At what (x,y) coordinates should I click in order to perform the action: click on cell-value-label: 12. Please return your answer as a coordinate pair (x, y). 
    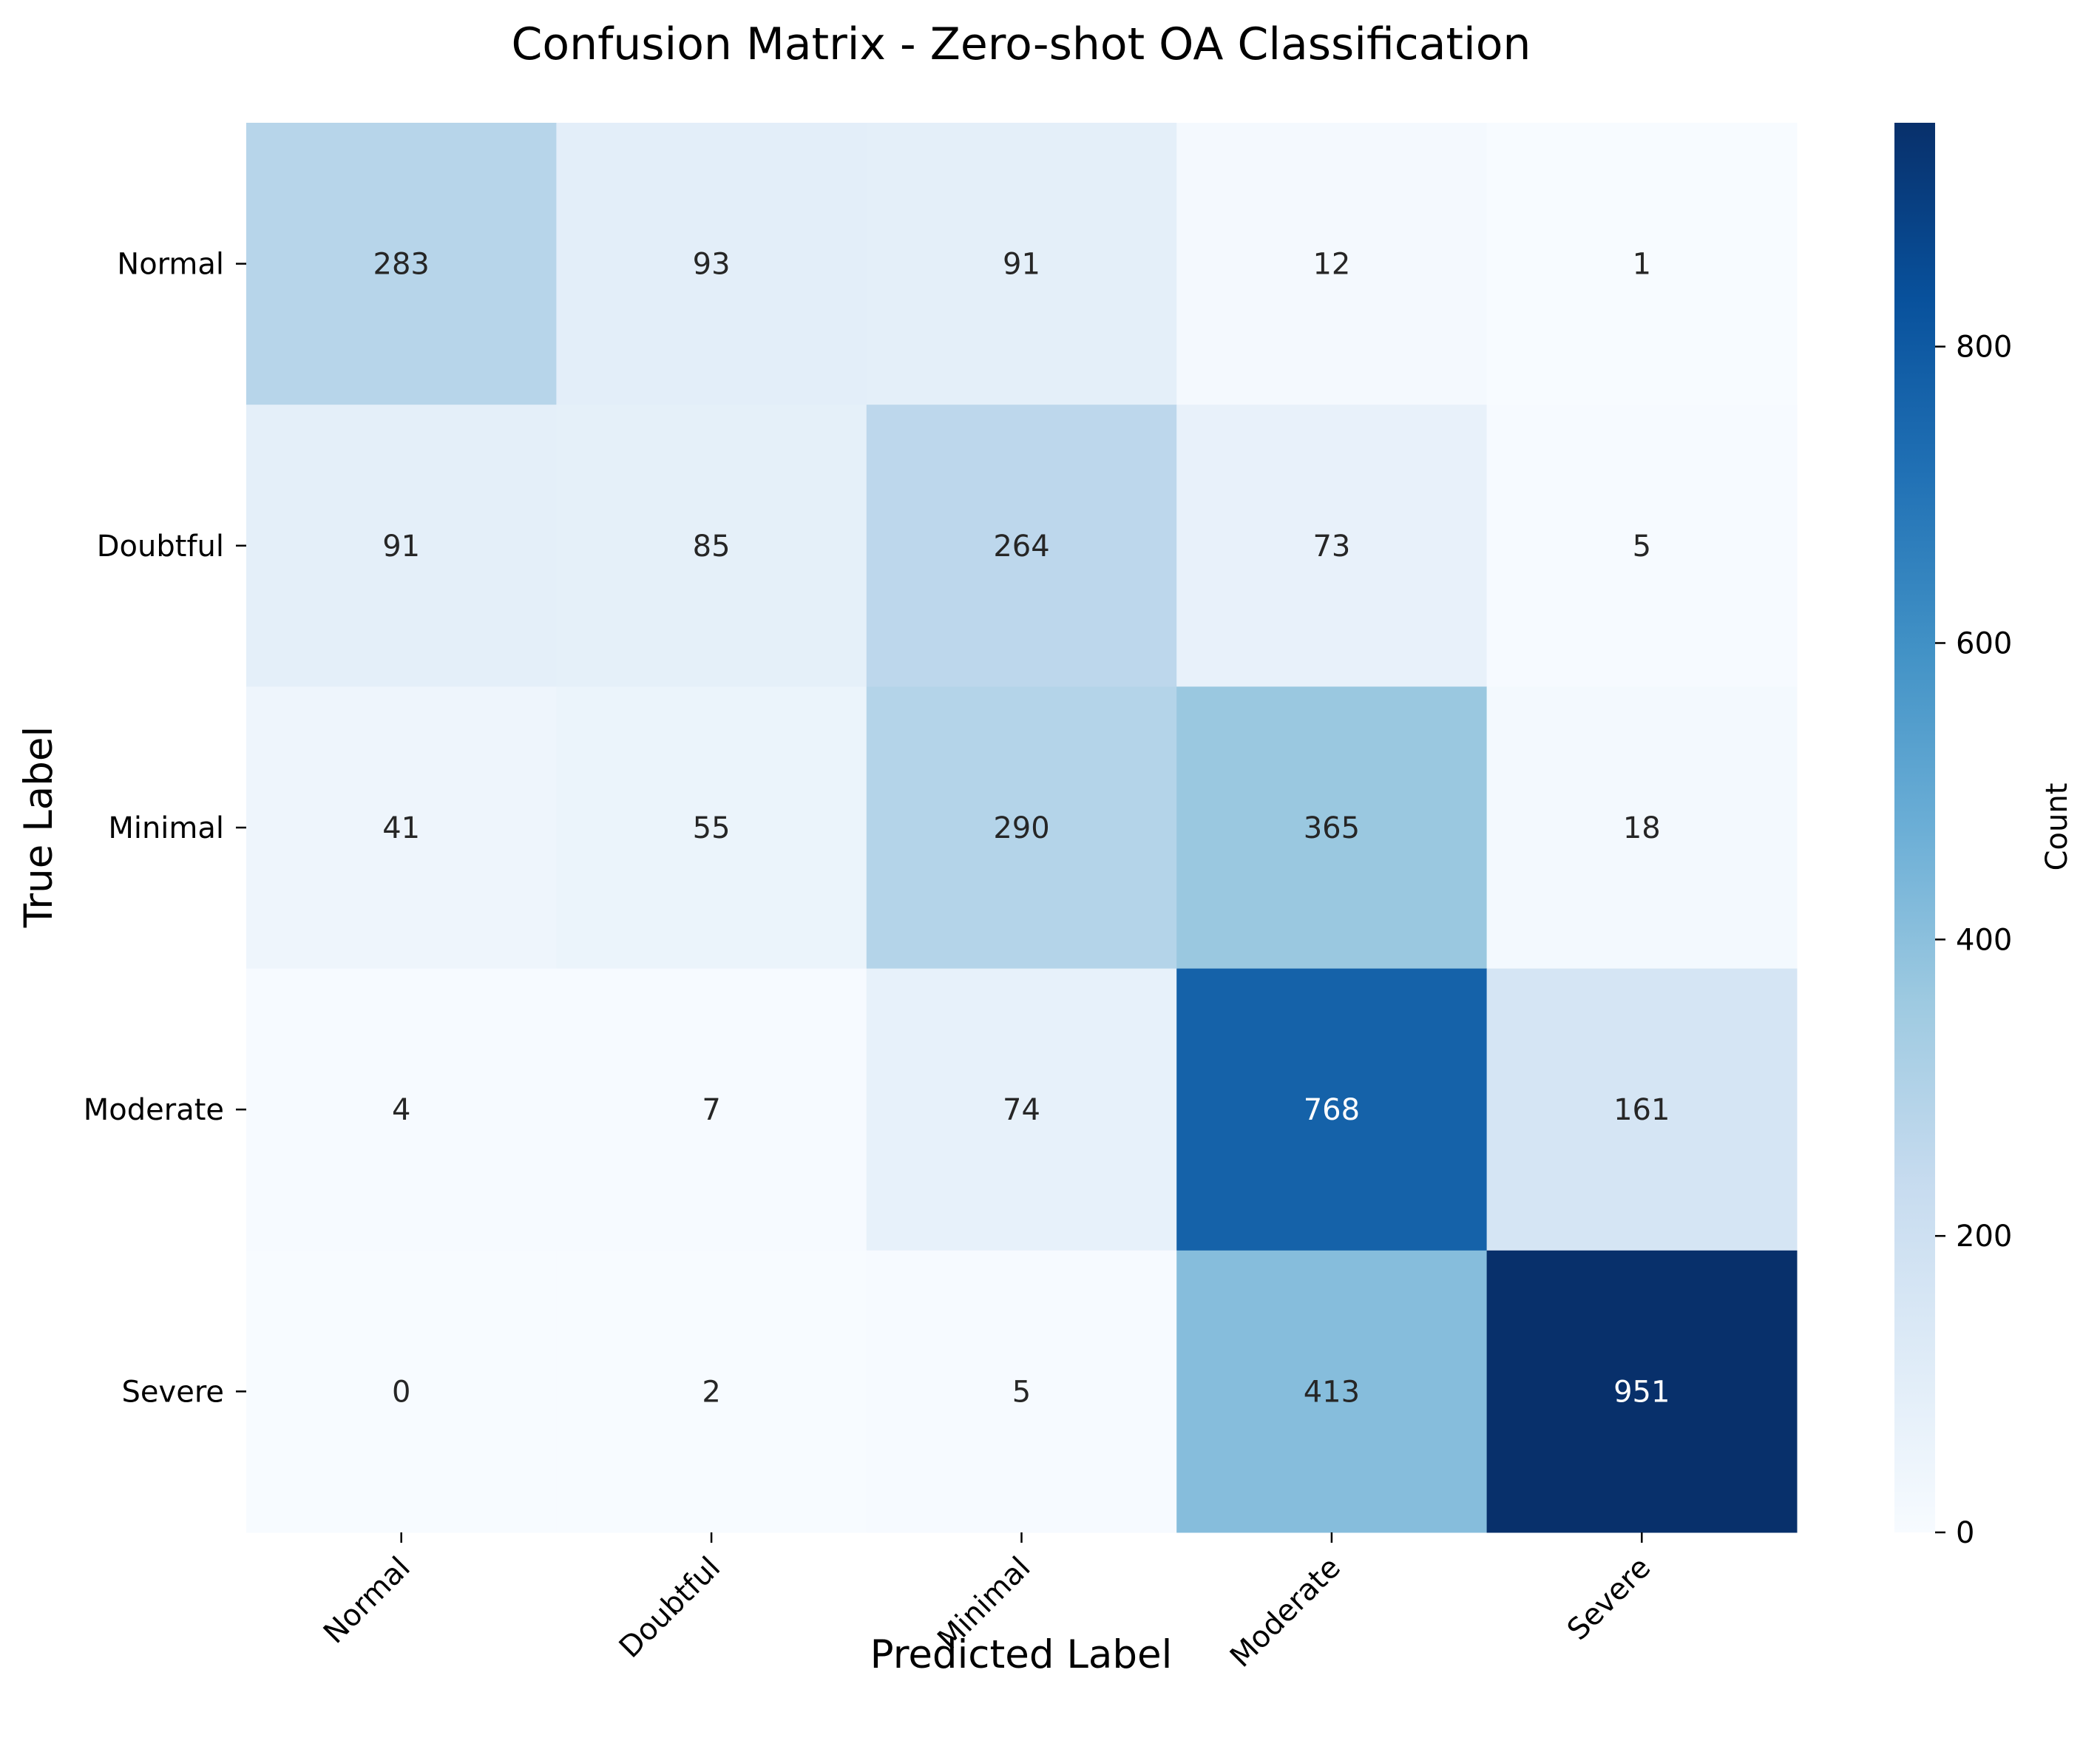
    Looking at the image, I should click on (1331, 265).